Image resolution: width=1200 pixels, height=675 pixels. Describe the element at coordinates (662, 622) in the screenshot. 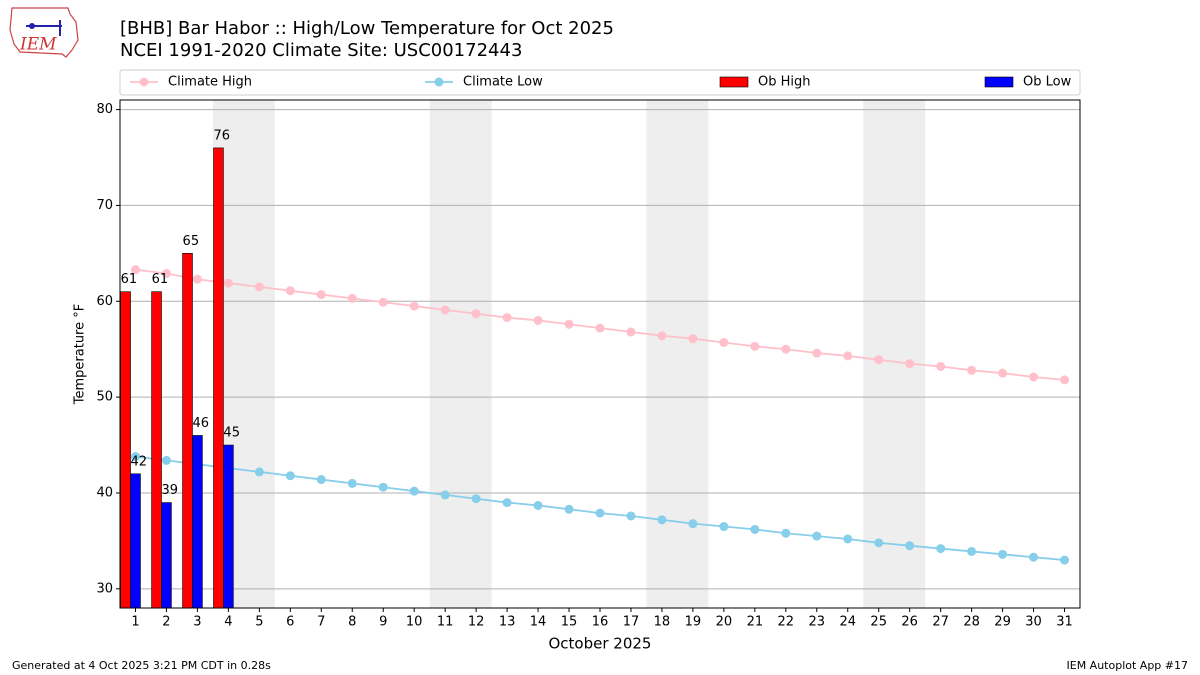

I see `x-tick-label: 18` at that location.